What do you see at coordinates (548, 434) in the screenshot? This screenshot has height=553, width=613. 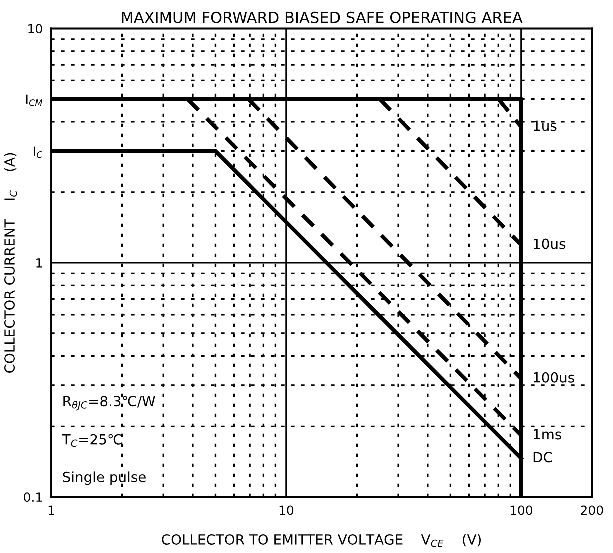 I see `series-label: 1ms` at bounding box center [548, 434].